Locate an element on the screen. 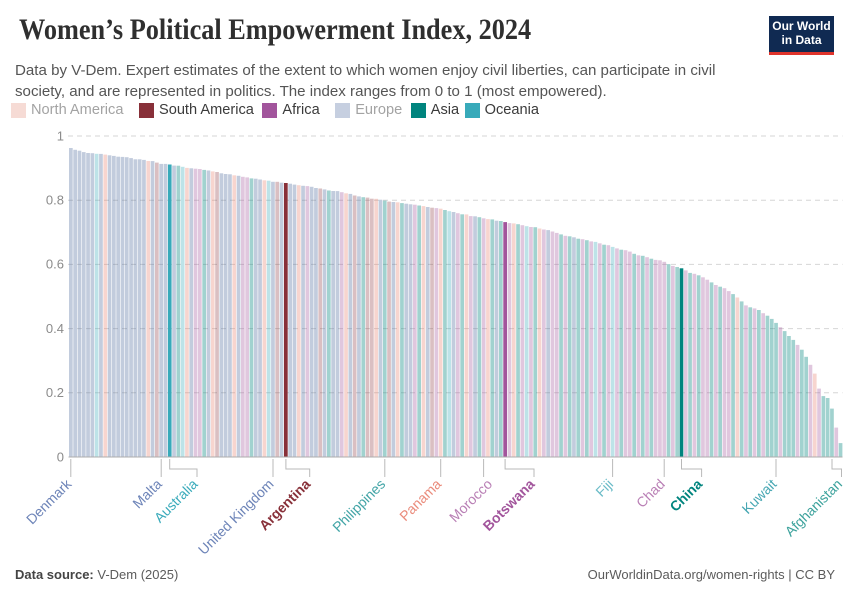 This screenshot has height=600, width=850. svg-text: 1 is located at coordinates (60, 135).